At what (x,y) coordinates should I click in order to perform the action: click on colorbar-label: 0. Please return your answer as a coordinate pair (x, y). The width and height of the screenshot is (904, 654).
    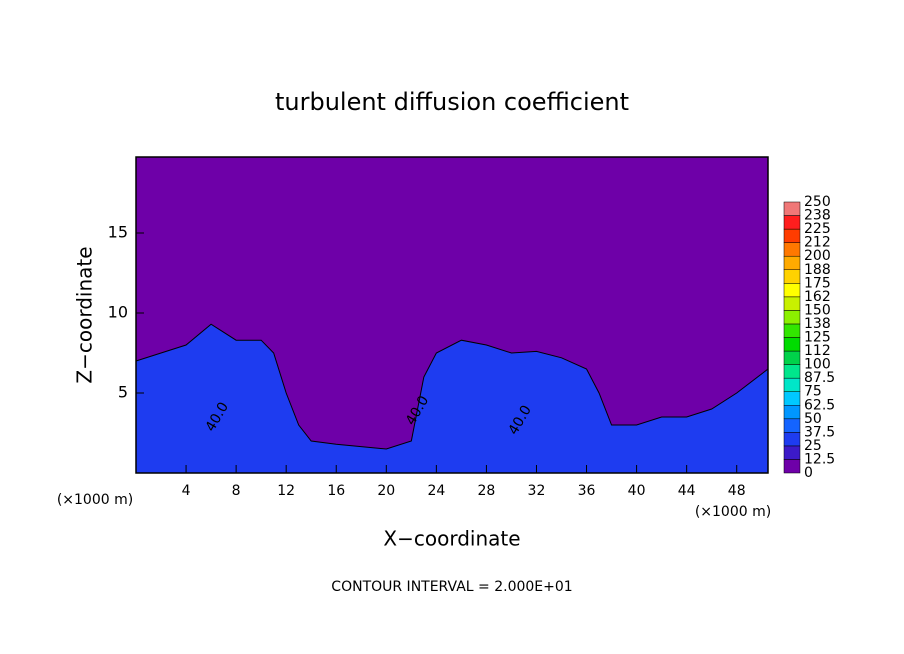
    Looking at the image, I should click on (808, 473).